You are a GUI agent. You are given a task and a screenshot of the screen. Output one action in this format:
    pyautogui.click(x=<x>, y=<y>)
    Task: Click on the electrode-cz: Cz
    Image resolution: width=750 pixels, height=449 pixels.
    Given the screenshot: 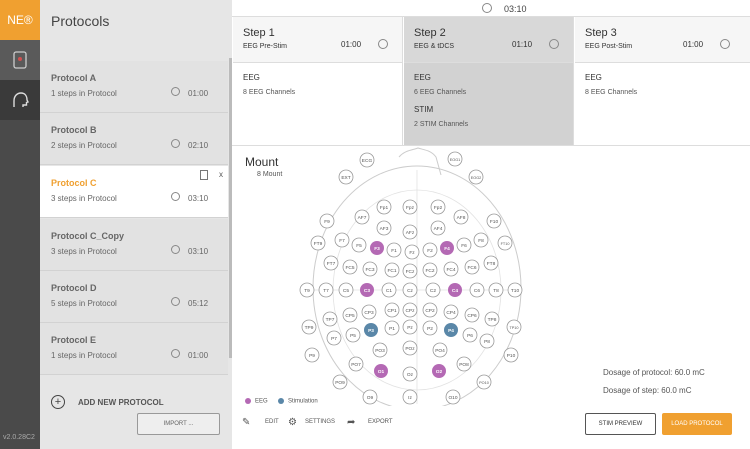 What is the action you would take?
    pyautogui.click(x=410, y=290)
    